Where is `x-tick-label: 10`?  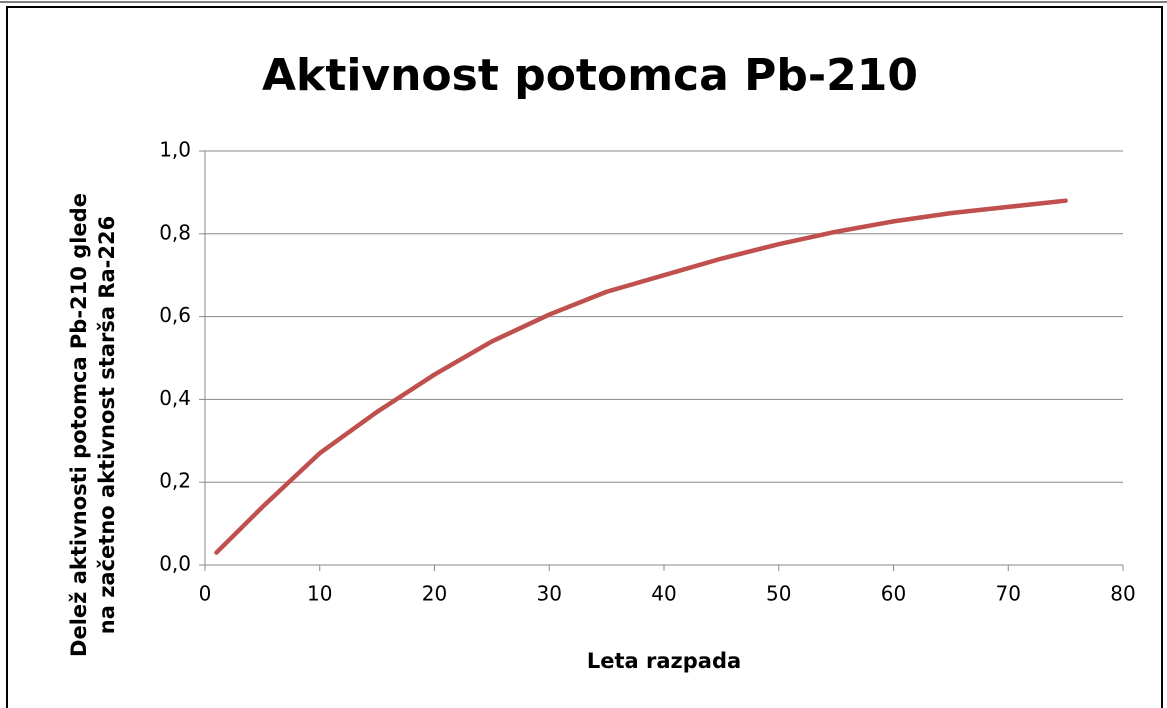
x-tick-label: 10 is located at coordinates (319, 594).